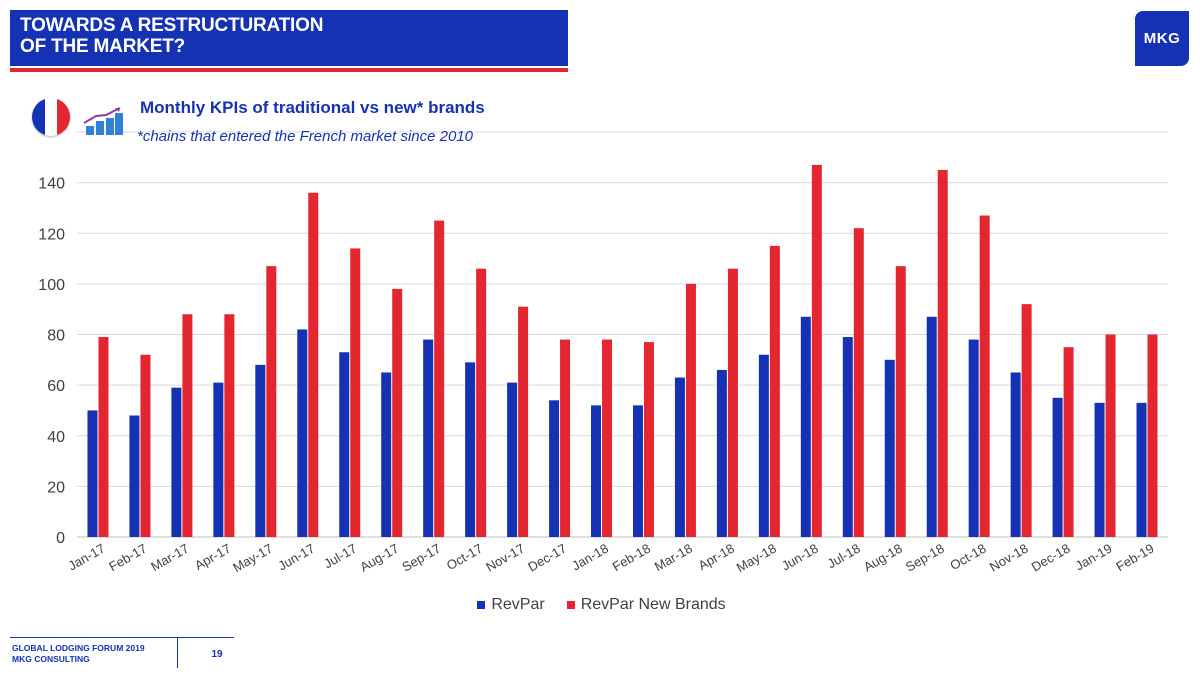 The image size is (1203, 675). I want to click on chart-legend: RevPar RevPar New Brands, so click(601, 605).